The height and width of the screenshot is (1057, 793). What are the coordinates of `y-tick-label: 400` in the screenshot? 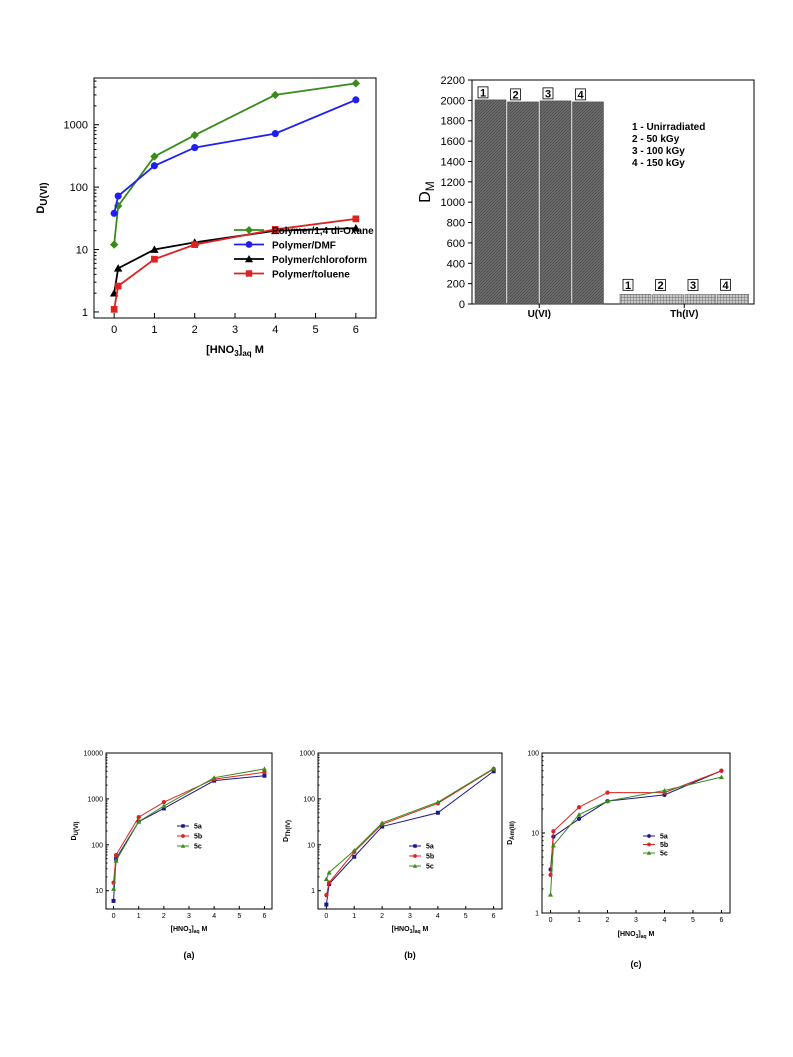 It's located at (456, 264).